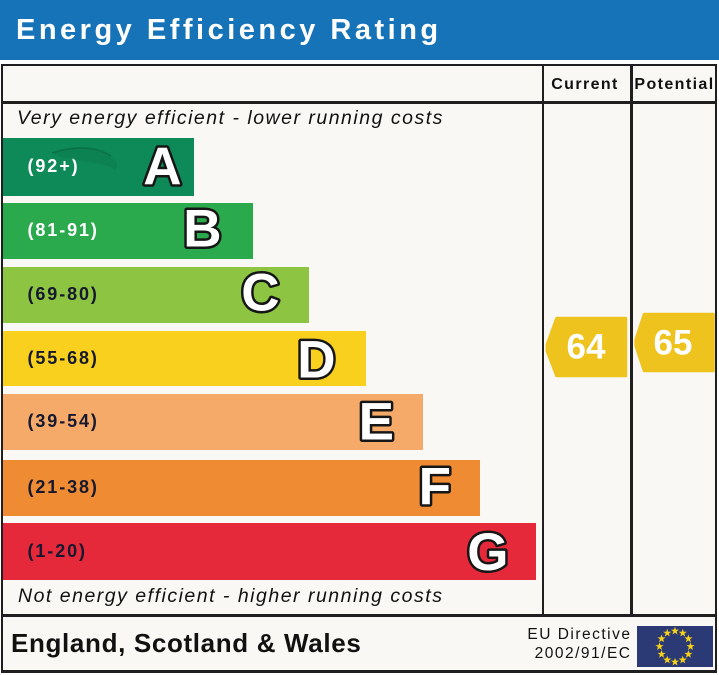  What do you see at coordinates (202, 229) in the screenshot?
I see `svg-text: B` at bounding box center [202, 229].